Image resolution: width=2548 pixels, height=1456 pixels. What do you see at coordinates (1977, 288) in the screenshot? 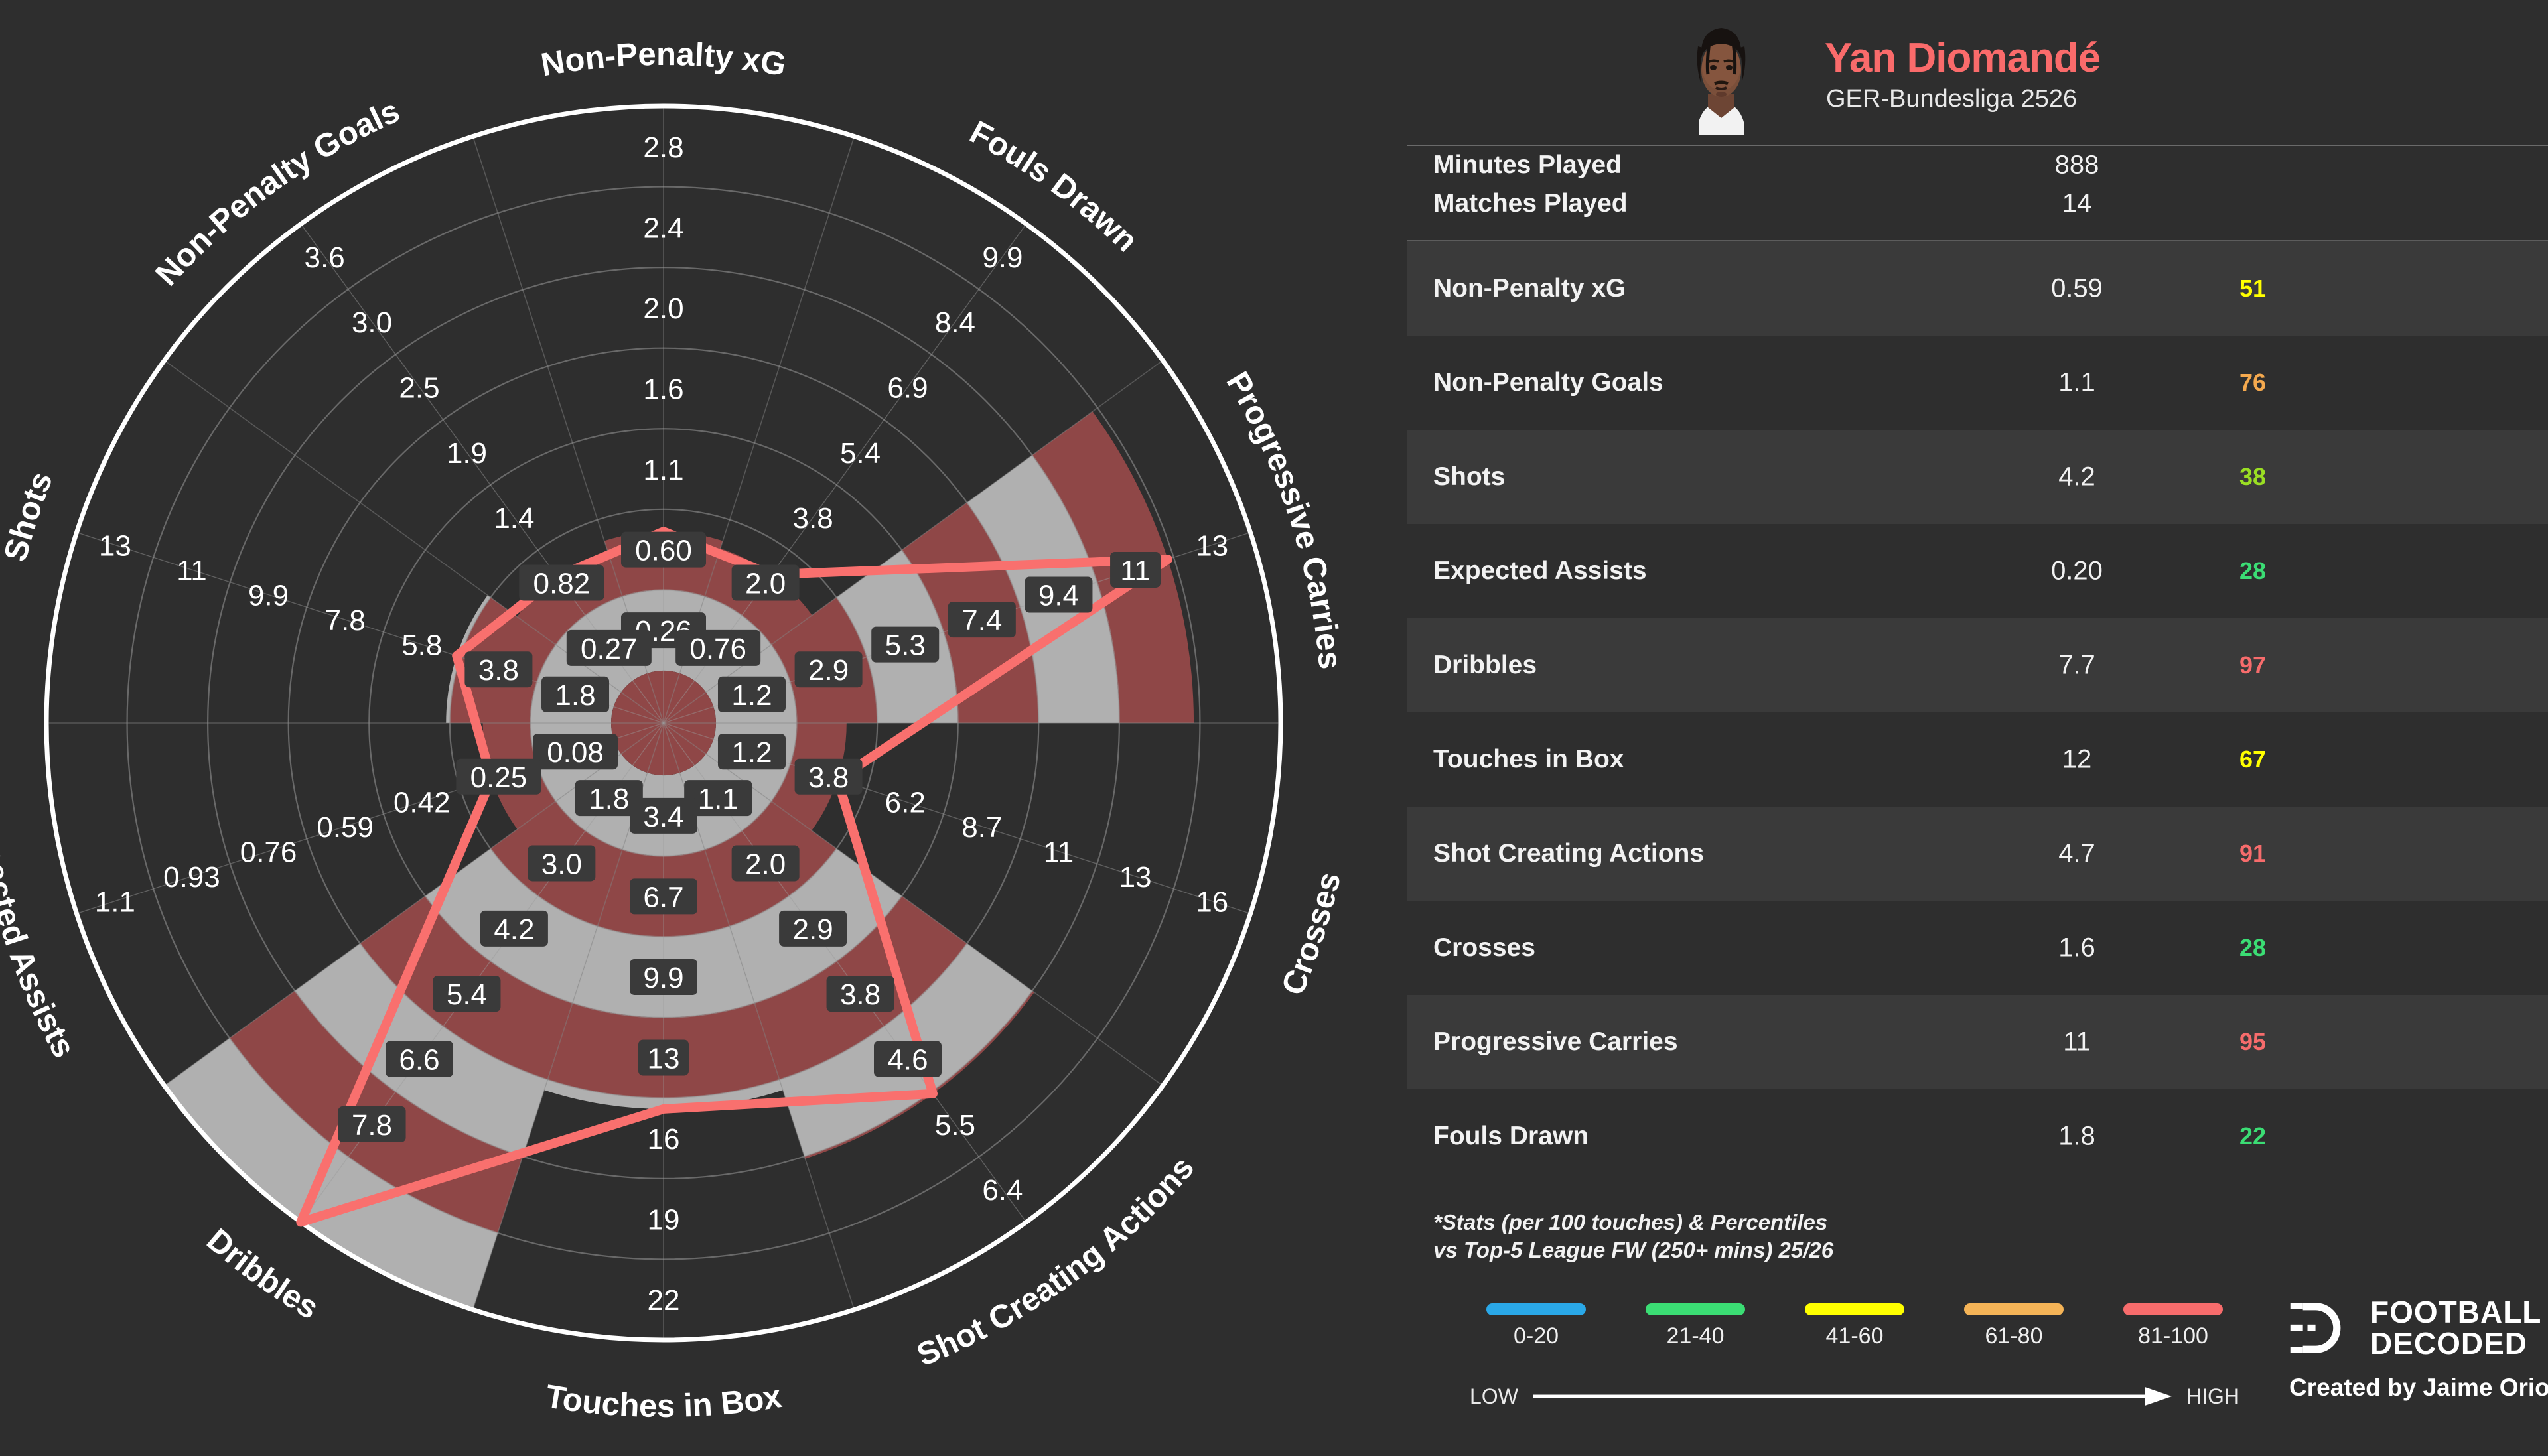
I see `table-row: Non-Penalty xG 0.59 51` at bounding box center [1977, 288].